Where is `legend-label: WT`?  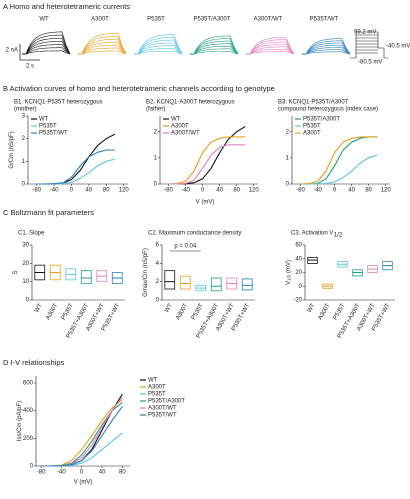 legend-label: WT is located at coordinates (176, 120).